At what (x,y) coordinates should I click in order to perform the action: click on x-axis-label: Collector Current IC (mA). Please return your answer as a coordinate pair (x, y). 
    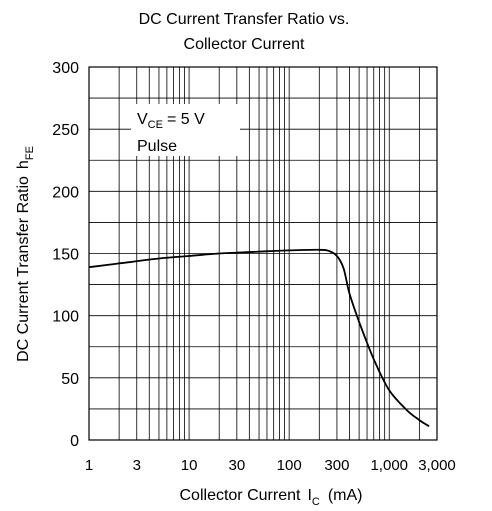
    Looking at the image, I should click on (271, 497).